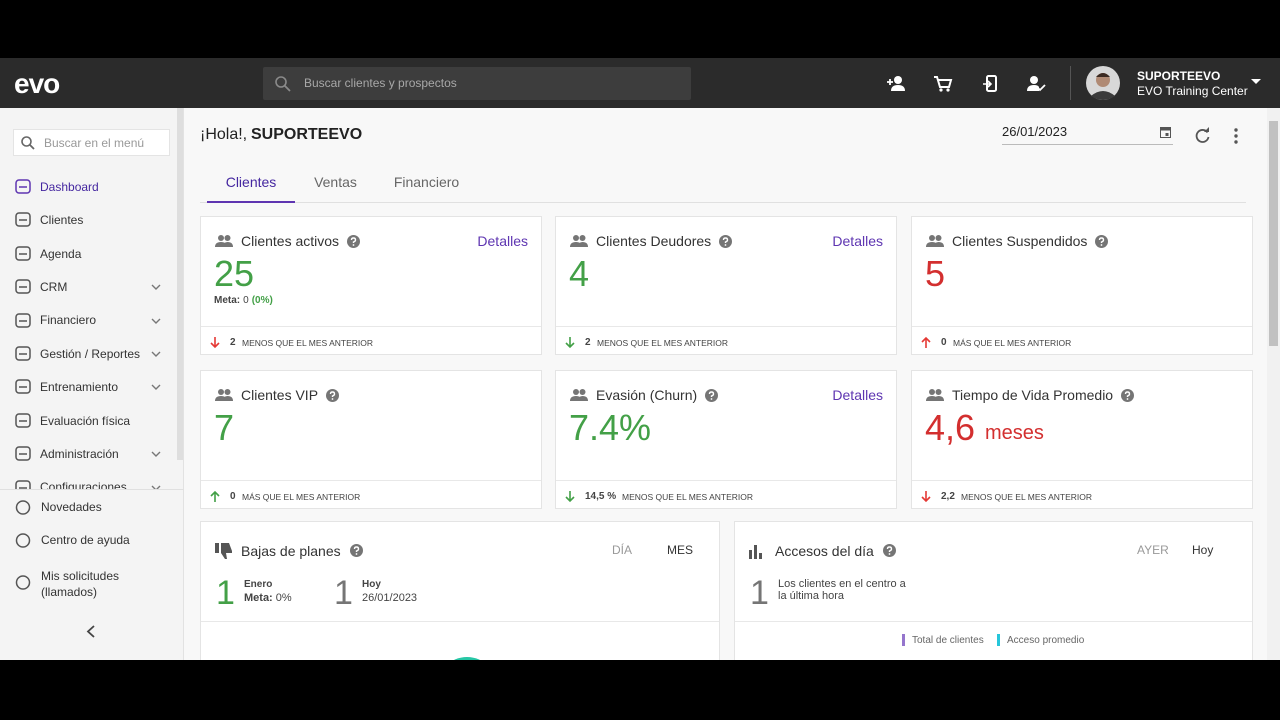 The width and height of the screenshot is (1280, 720). What do you see at coordinates (92, 489) in the screenshot?
I see `sidebar-divider` at bounding box center [92, 489].